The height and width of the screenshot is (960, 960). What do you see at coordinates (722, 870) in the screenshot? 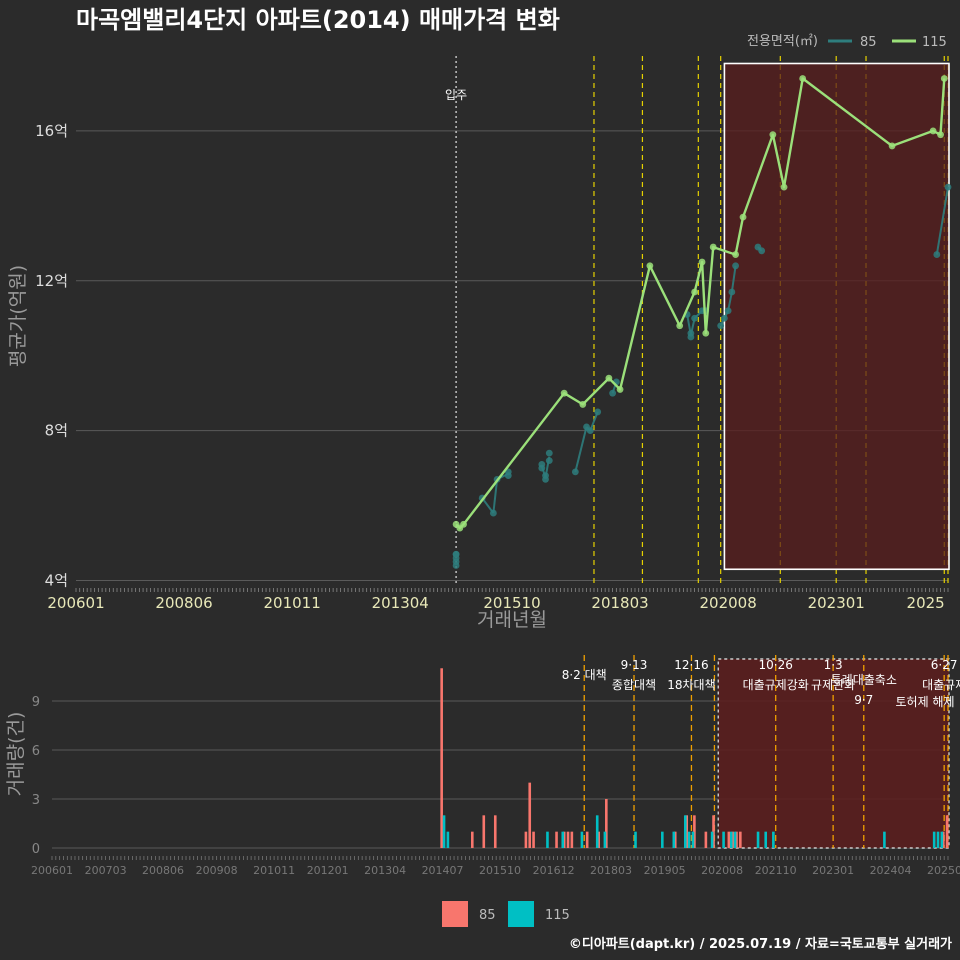
I see `volume-x-tick-label: 202008` at bounding box center [722, 870].